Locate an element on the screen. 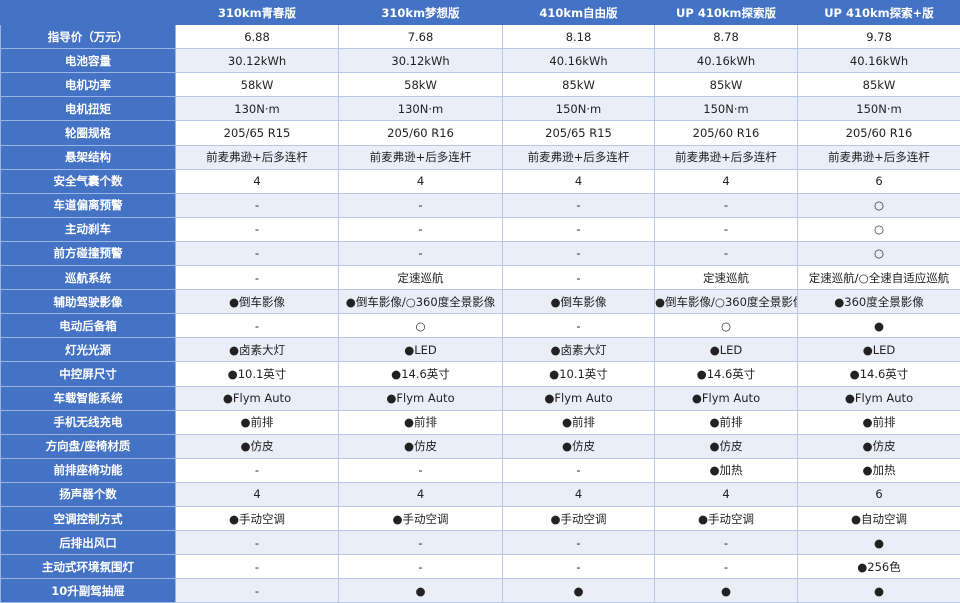  table-row: 车道偏离预警 - - - - ○ is located at coordinates (480, 205).